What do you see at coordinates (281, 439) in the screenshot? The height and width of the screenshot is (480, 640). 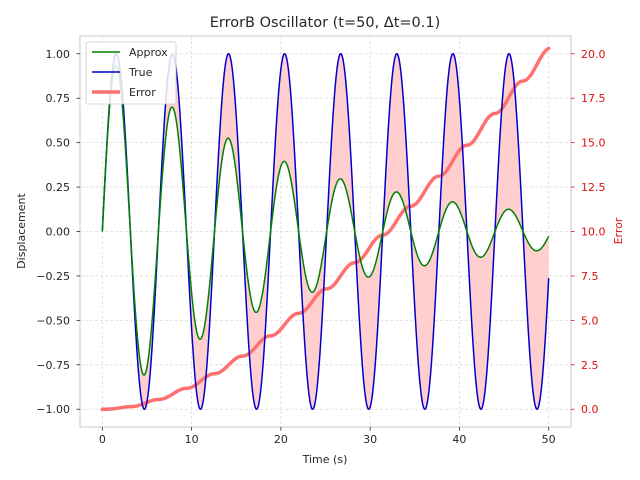 I see `x-tick-label: 20` at bounding box center [281, 439].